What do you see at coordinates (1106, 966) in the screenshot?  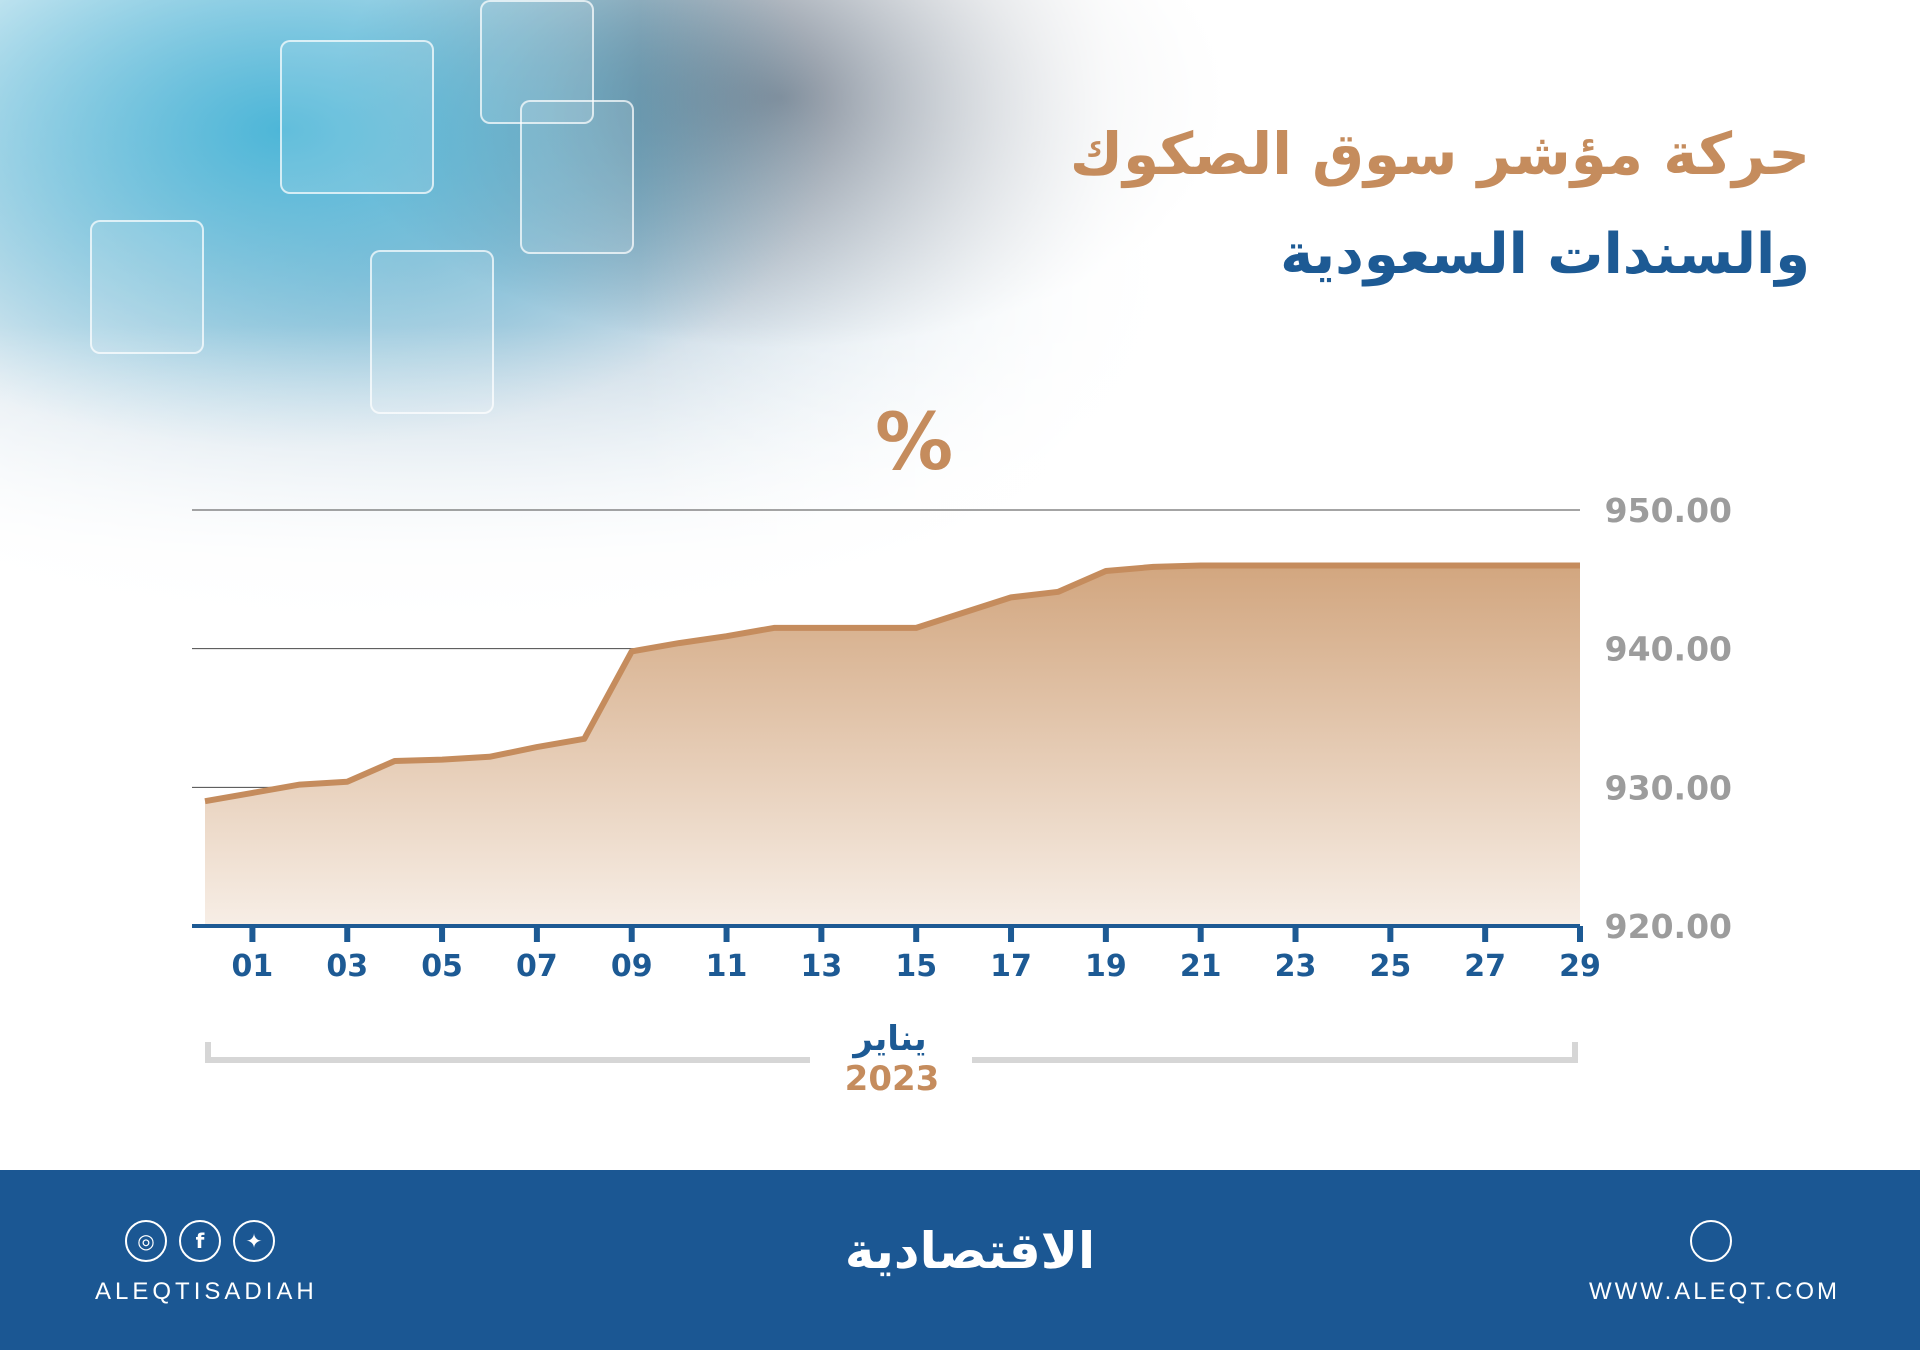 I see `x-tick-label: 19` at bounding box center [1106, 966].